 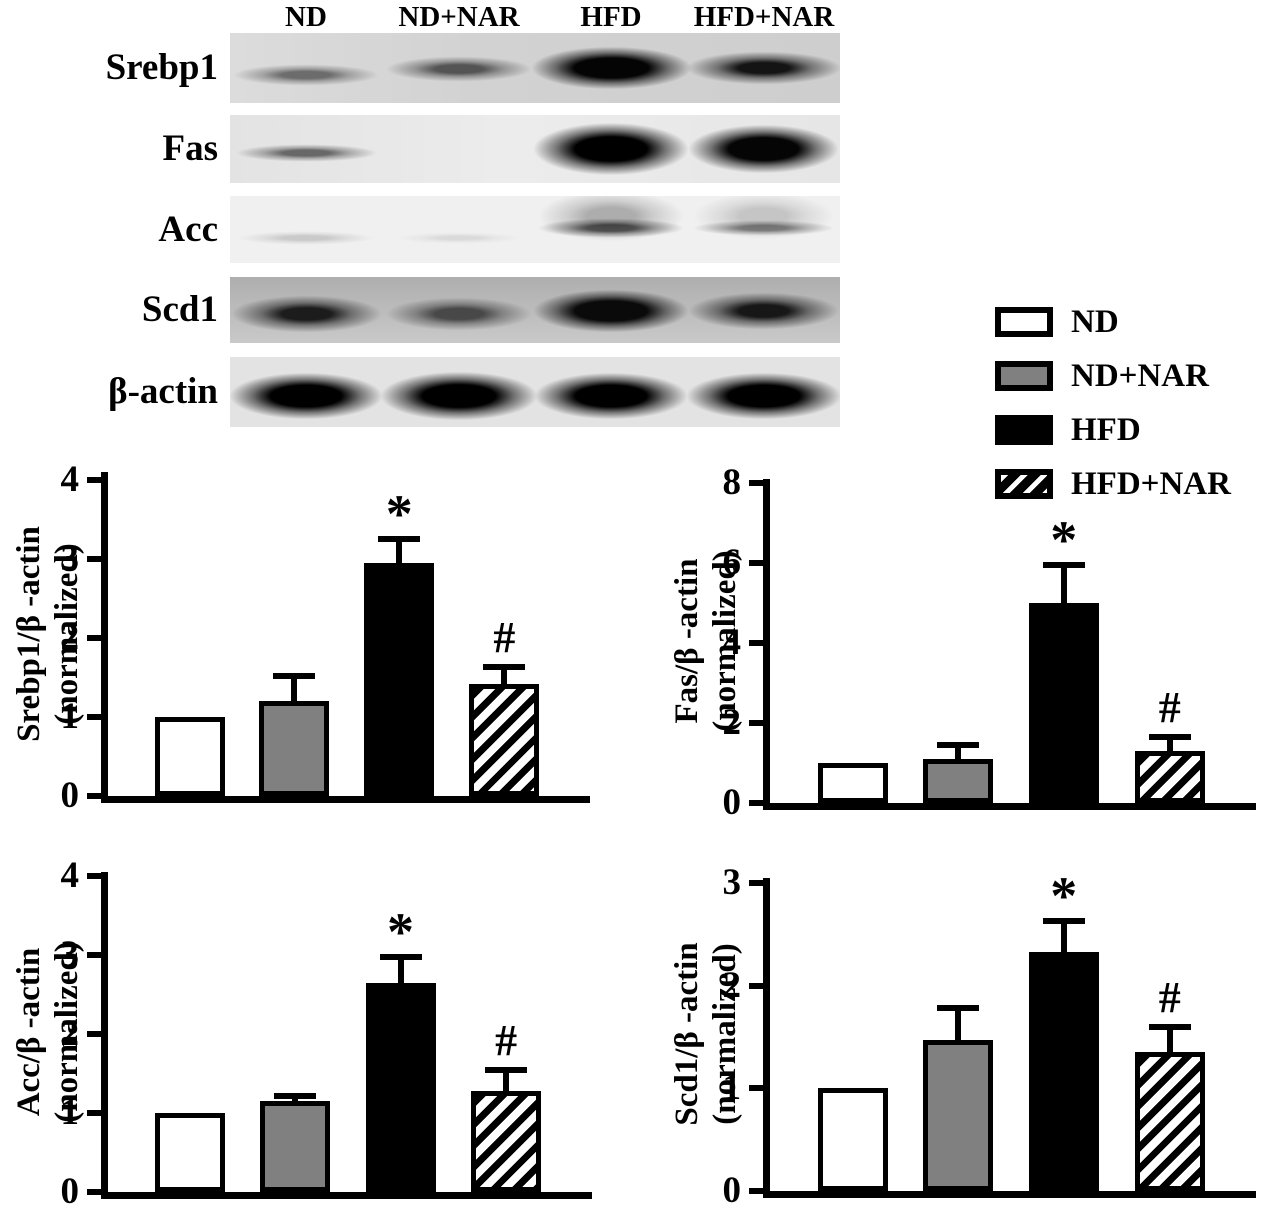 What do you see at coordinates (1024, 430) in the screenshot?
I see `legend-swatch-hfd` at bounding box center [1024, 430].